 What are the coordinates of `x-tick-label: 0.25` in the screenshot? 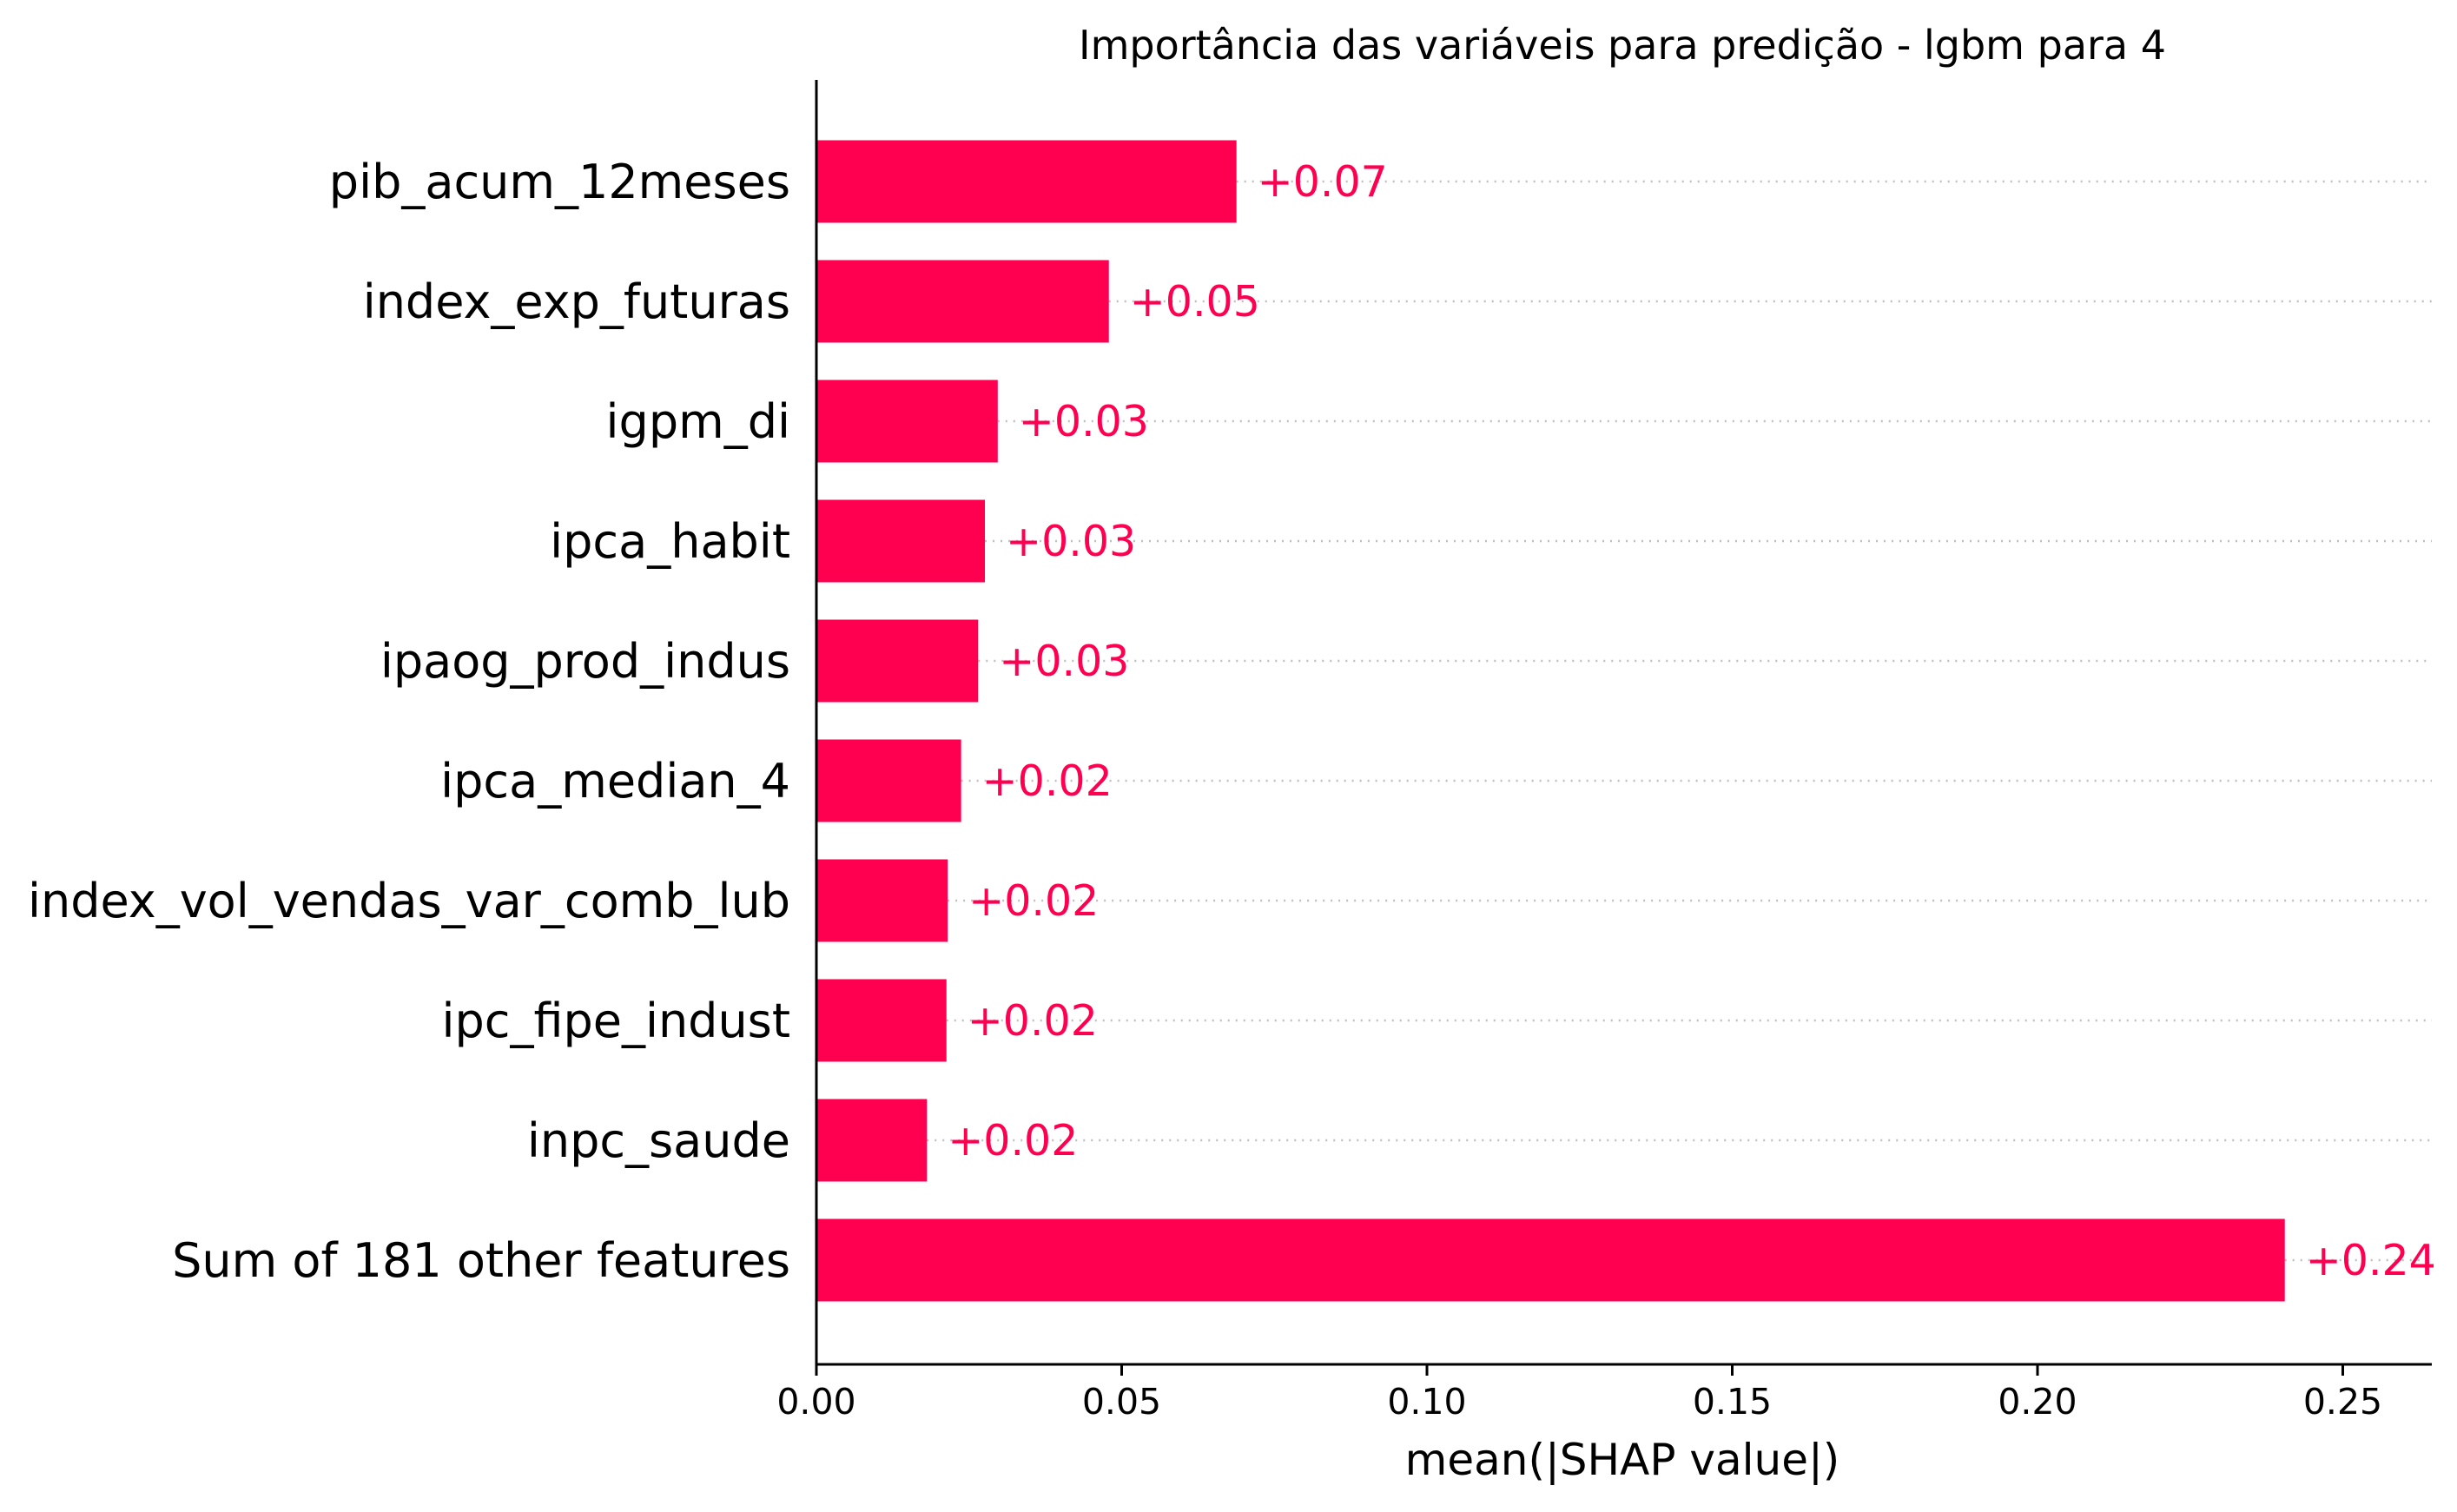 It's located at (2342, 1402).